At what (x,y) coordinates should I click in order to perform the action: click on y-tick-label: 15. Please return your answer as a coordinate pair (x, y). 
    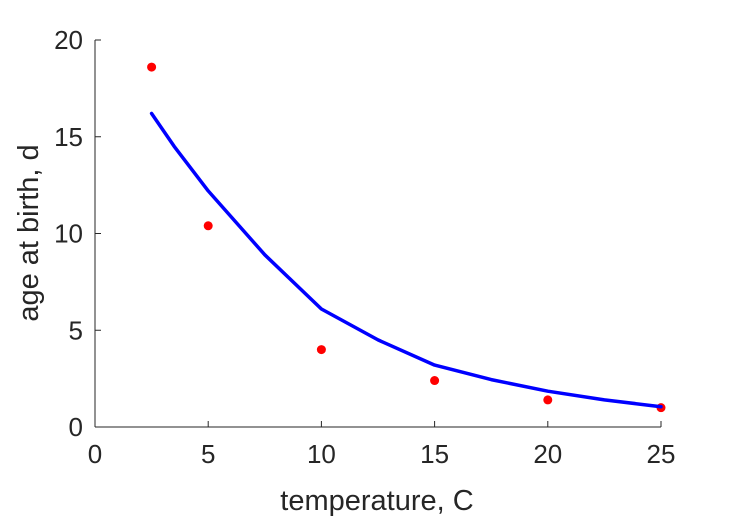
    Looking at the image, I should click on (68, 137).